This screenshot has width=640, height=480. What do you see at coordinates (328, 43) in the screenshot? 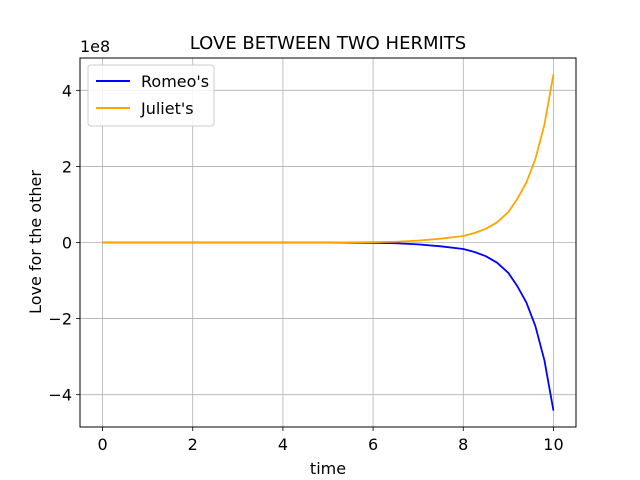
I see `chart-title: LOVE BETWEEN TWO HERMITS` at bounding box center [328, 43].